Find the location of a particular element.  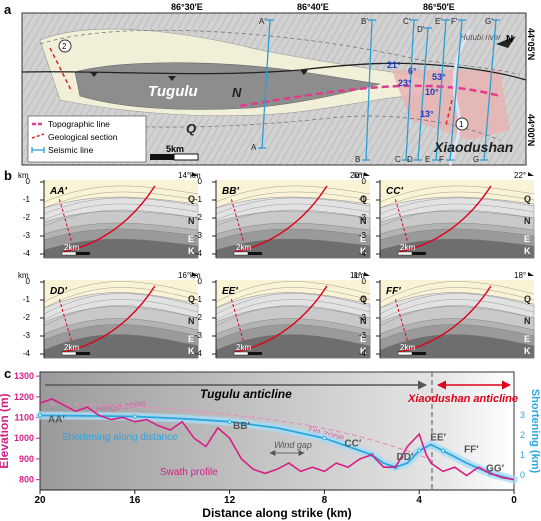

chart-section-label: DD′ is located at coordinates (405, 457).